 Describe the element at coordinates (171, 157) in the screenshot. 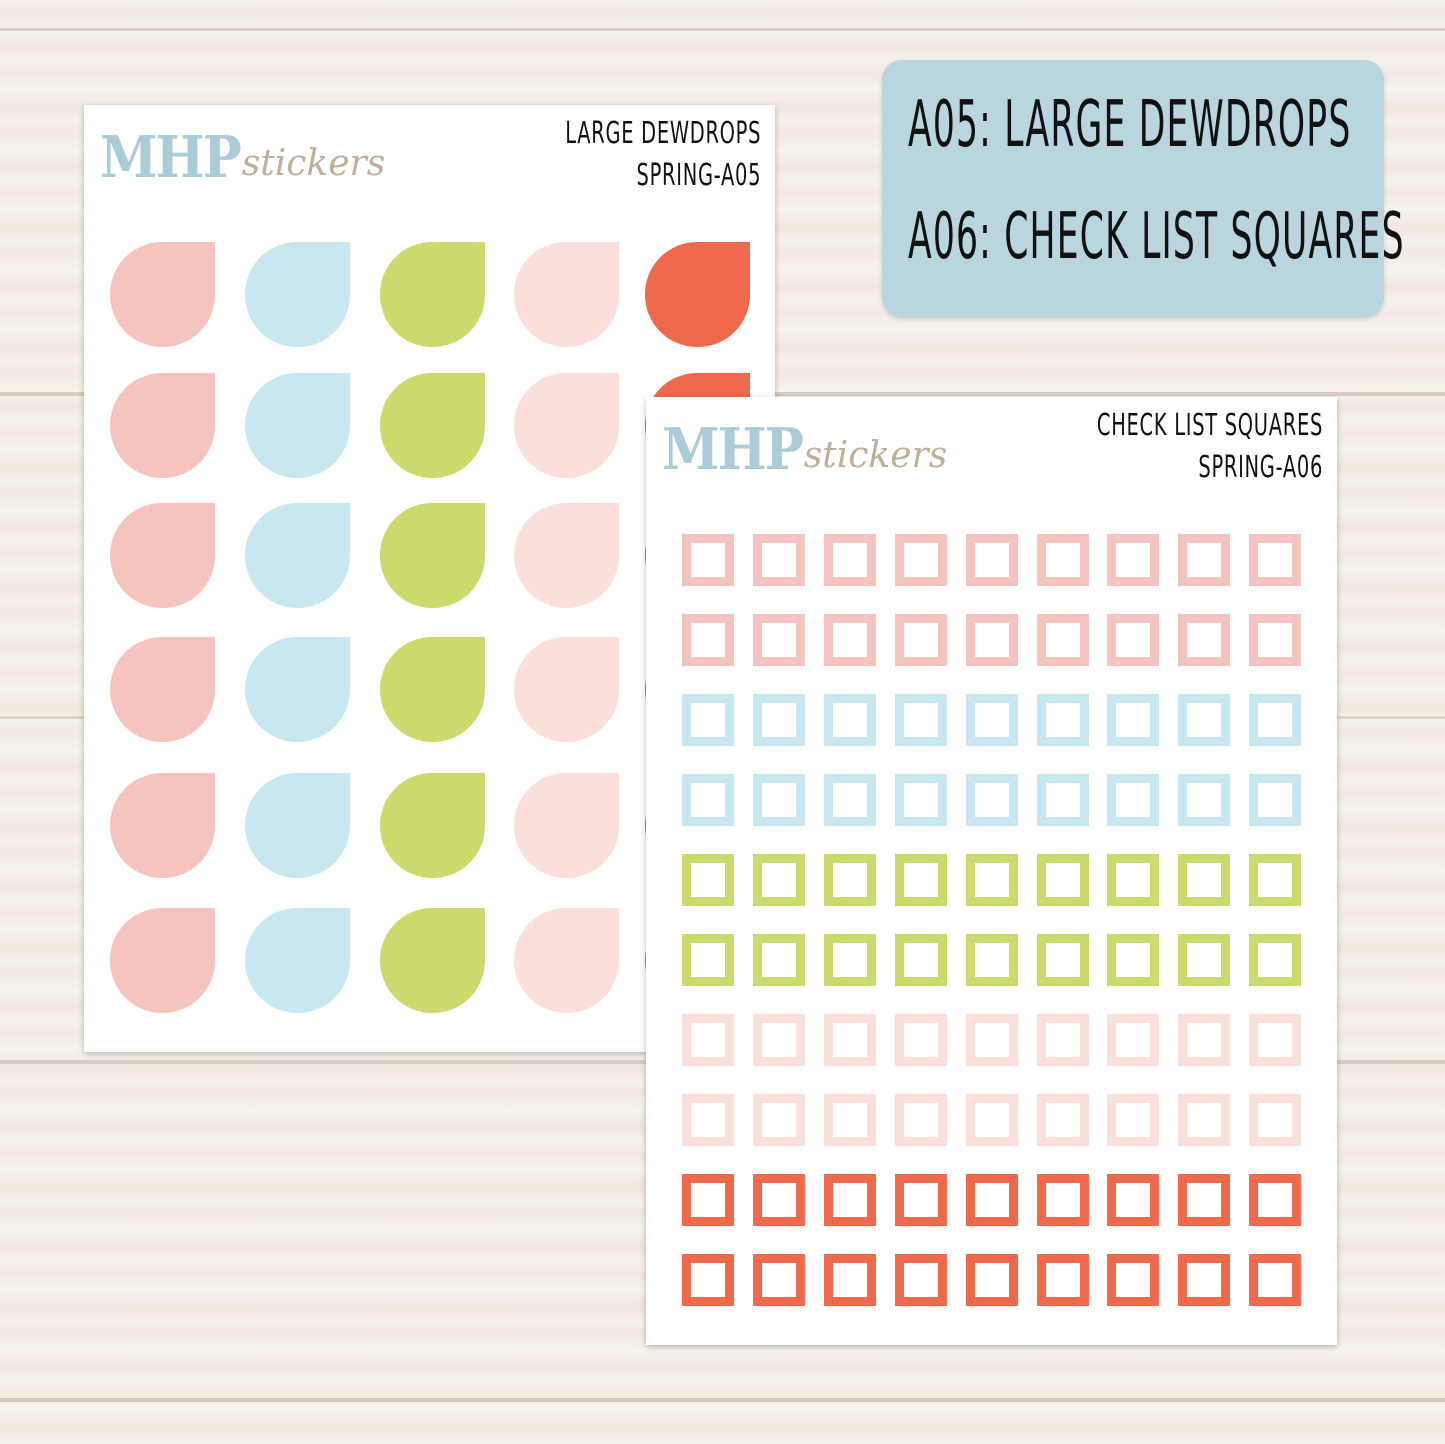

I see `logo-mhp: MHP` at that location.